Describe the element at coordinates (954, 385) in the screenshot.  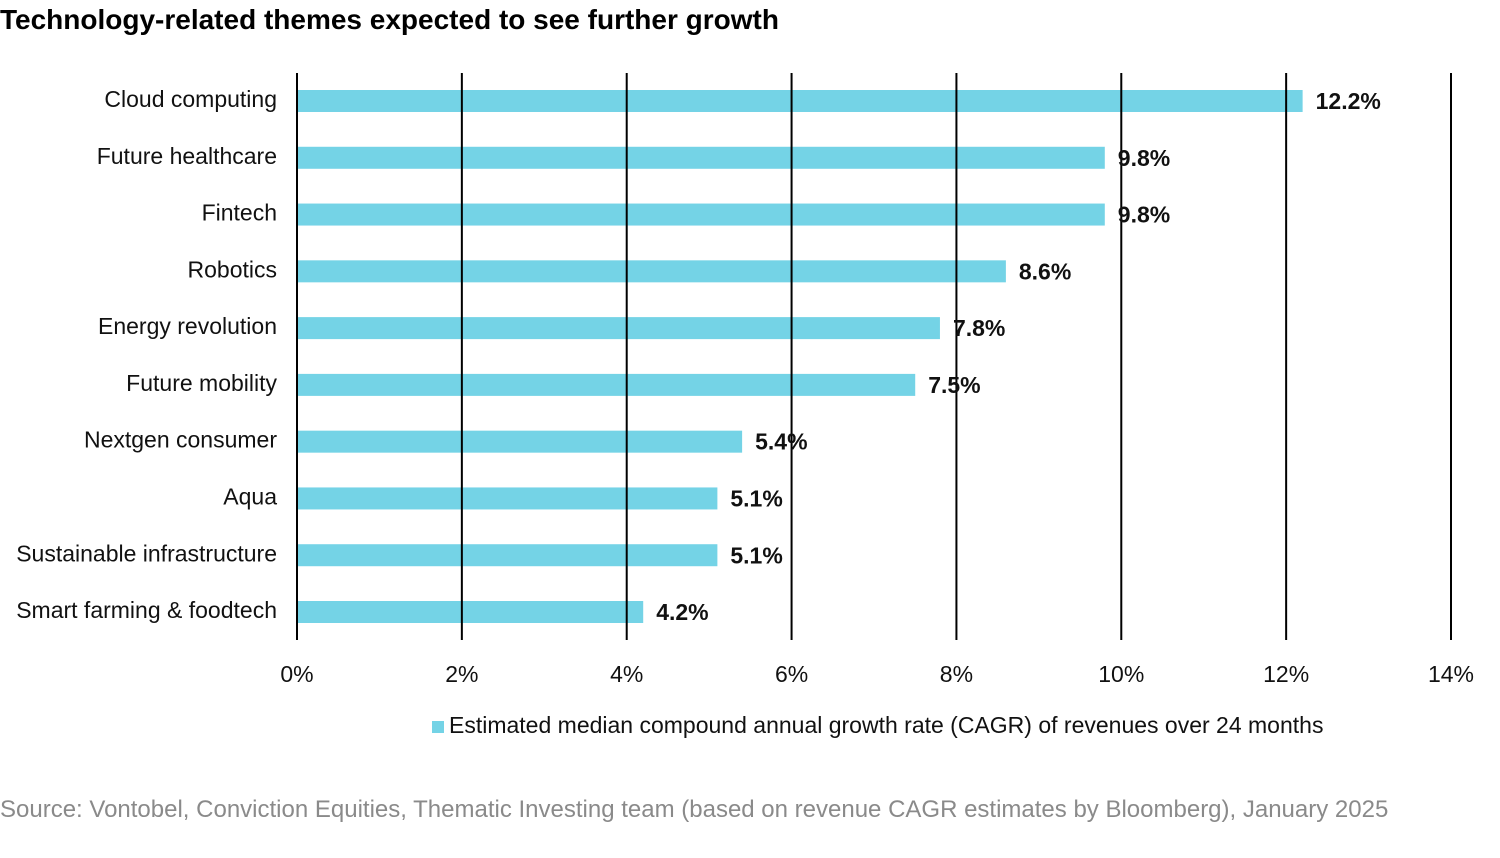
I see `data-label: 7.5%` at that location.